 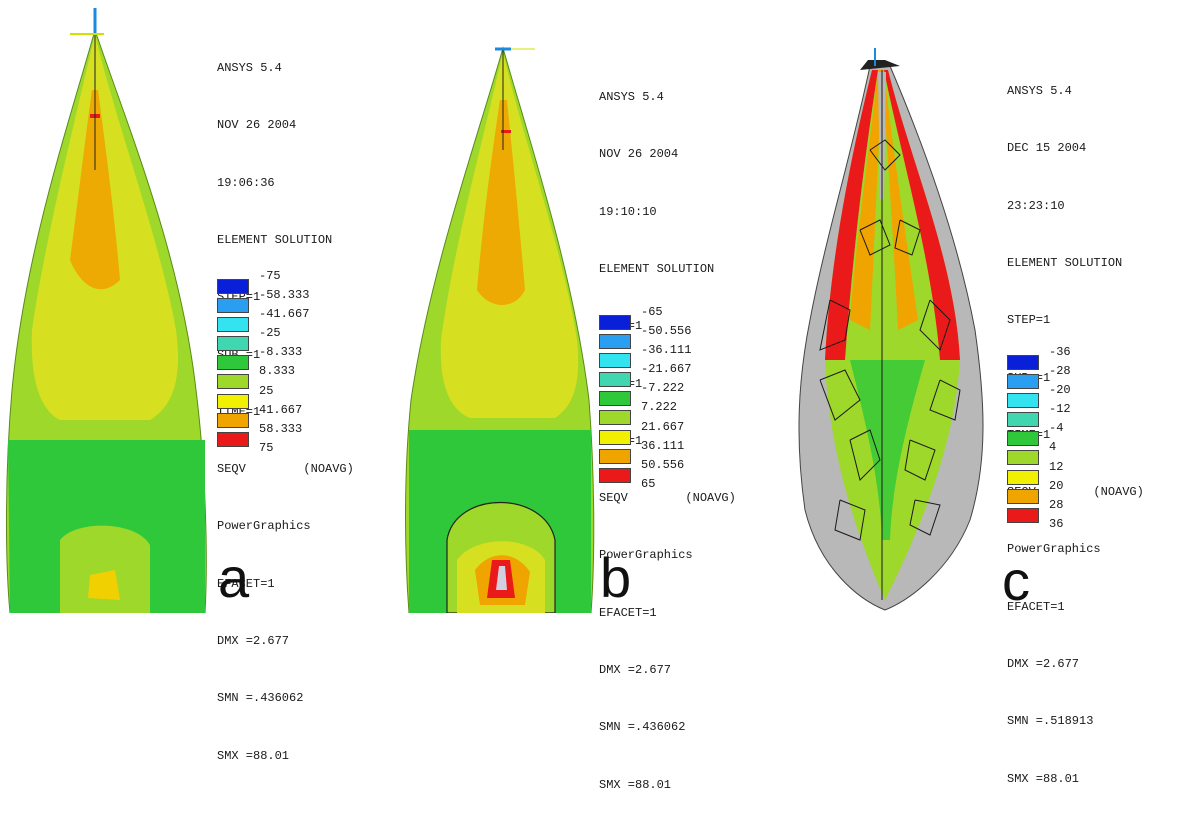 What do you see at coordinates (1075, 148) in the screenshot?
I see `info-line: DEC 15 2004` at bounding box center [1075, 148].